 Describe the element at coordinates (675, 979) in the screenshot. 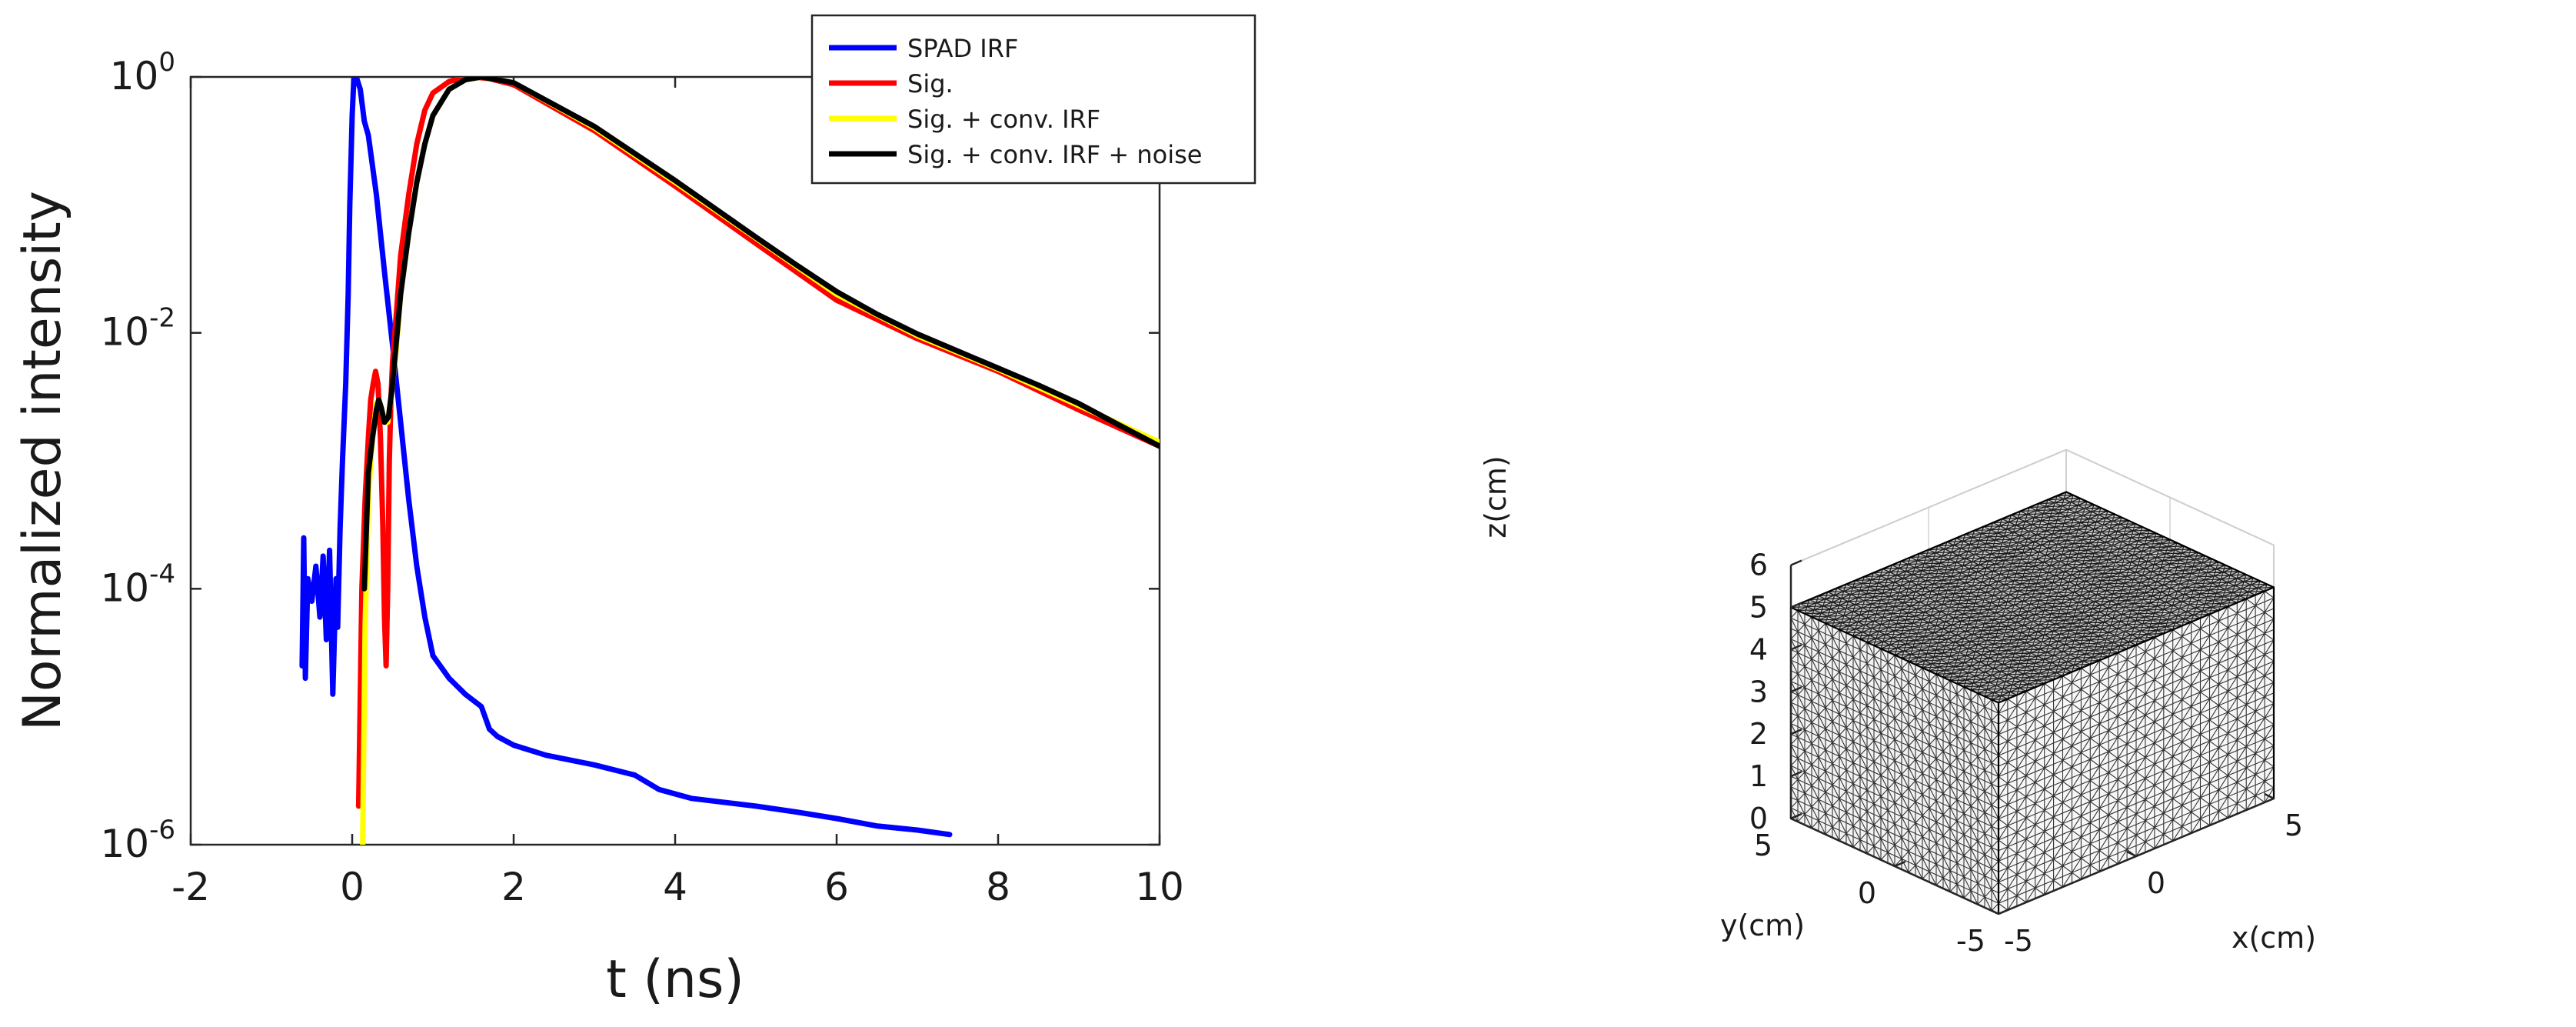

I see `x-axis-label: t (ns)` at that location.